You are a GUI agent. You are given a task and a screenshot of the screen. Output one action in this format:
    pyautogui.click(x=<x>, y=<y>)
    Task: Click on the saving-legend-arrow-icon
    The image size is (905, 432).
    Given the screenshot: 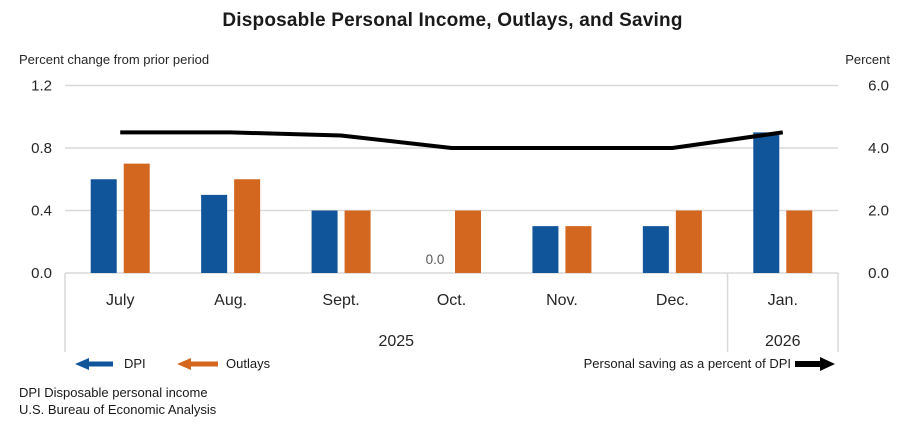 What is the action you would take?
    pyautogui.click(x=815, y=364)
    